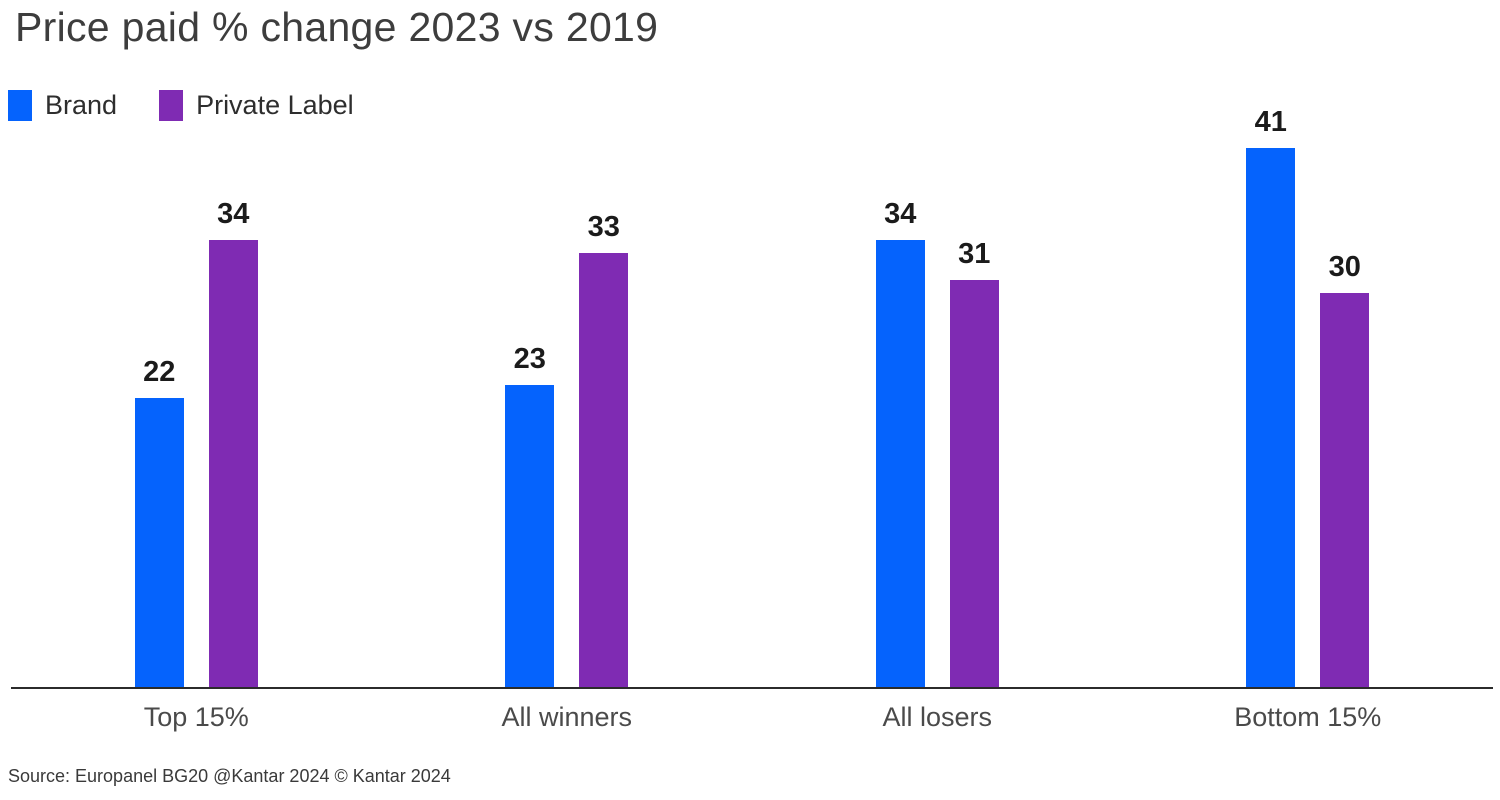  Describe the element at coordinates (337, 27) in the screenshot. I see `chart-title: Price paid % change 2023 vs 2019` at that location.